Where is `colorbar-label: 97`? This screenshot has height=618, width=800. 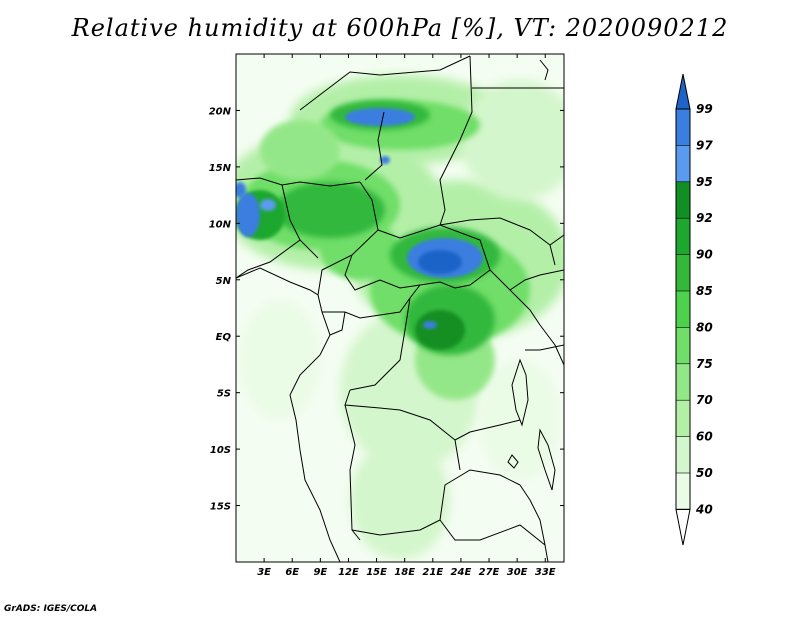 colorbar-label: 97 is located at coordinates (704, 145).